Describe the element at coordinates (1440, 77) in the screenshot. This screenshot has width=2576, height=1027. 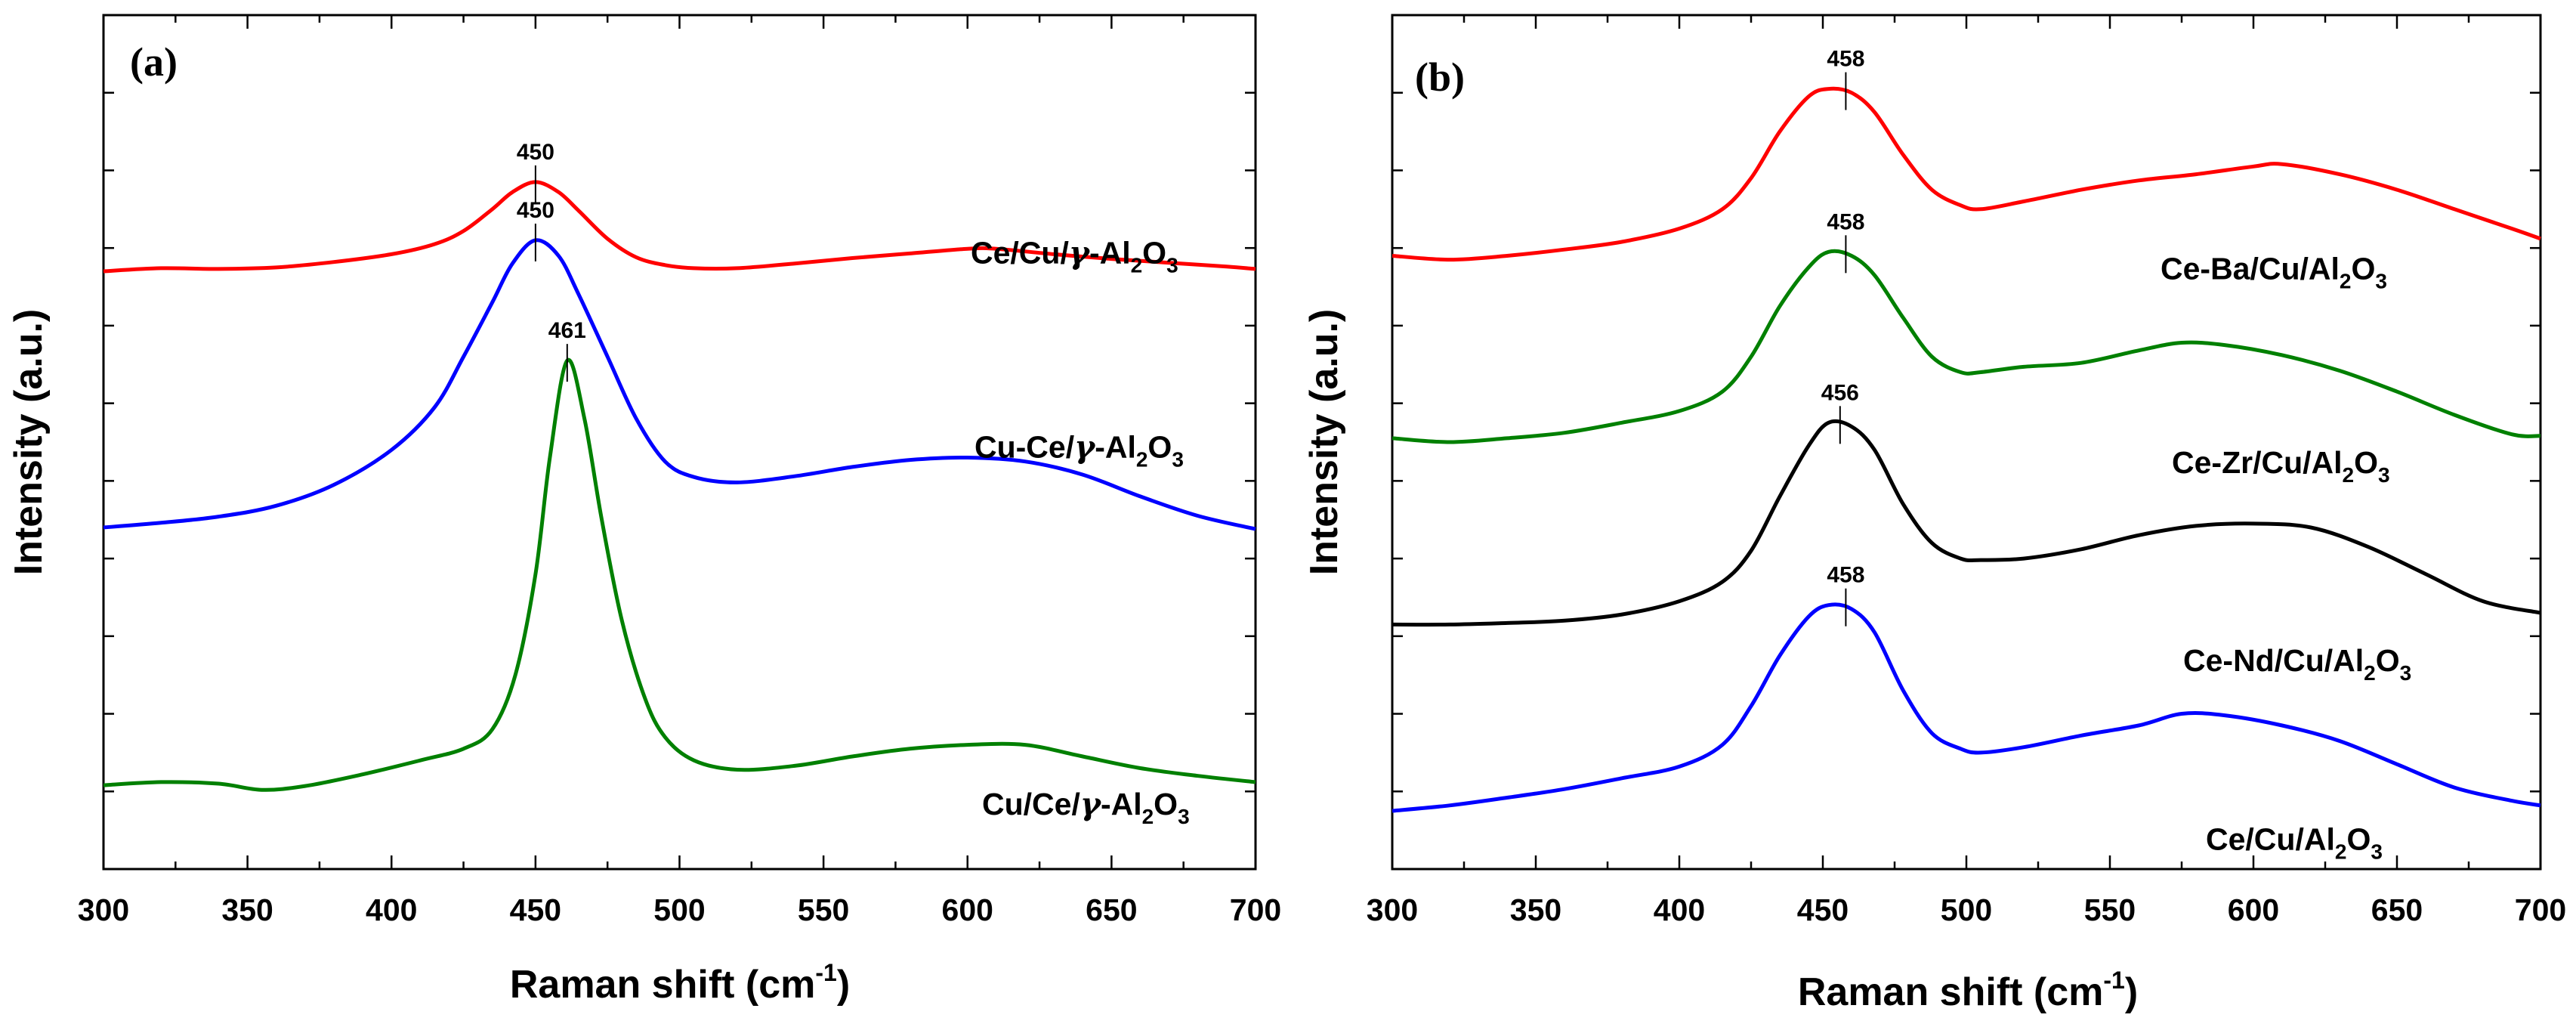
I see `panel-label: (b)` at that location.